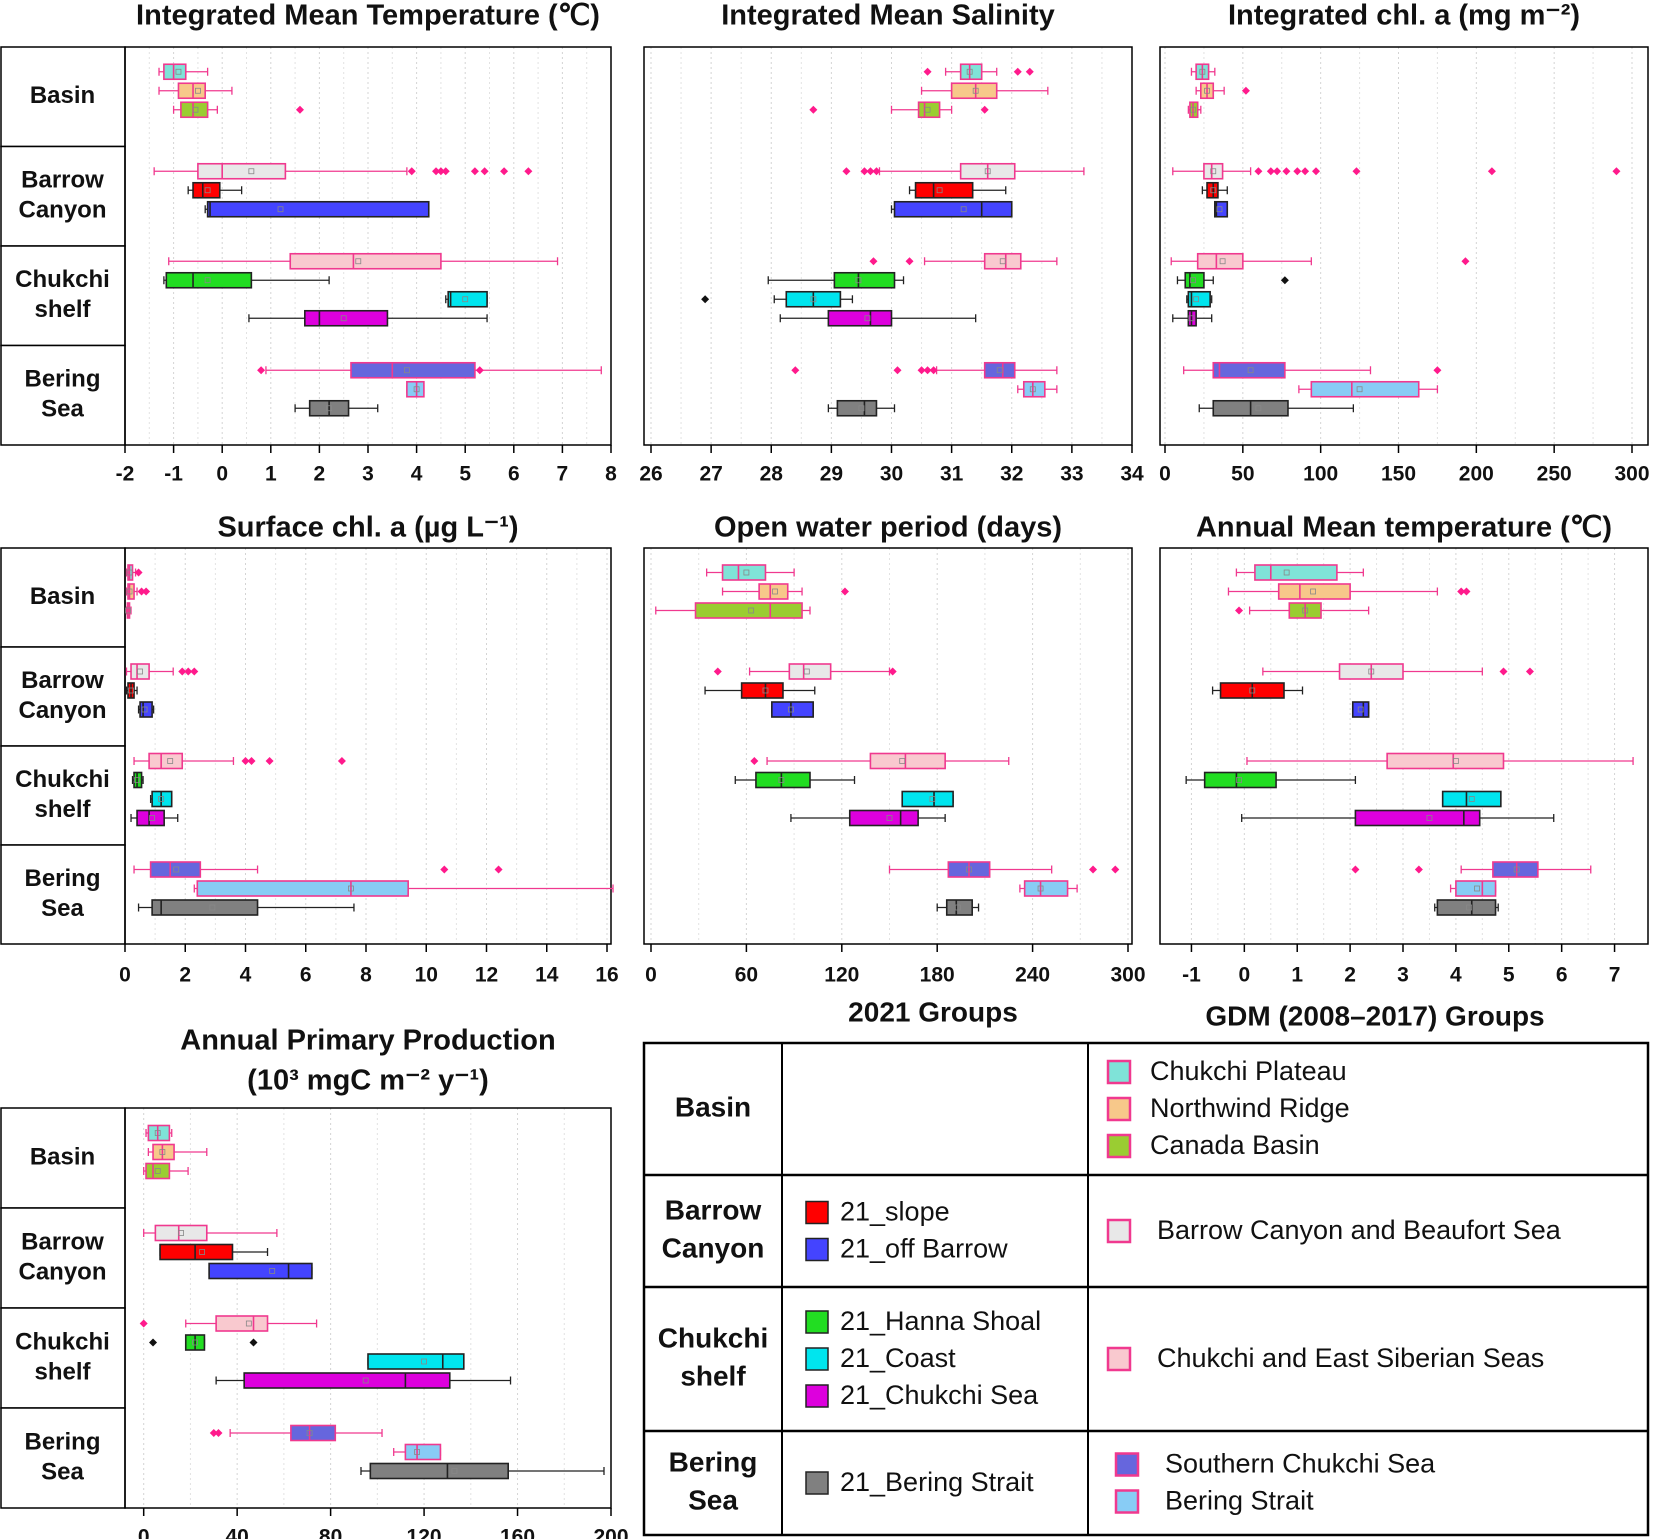 This screenshot has width=1654, height=1539. I want to click on tick-label: 120, so click(841, 975).